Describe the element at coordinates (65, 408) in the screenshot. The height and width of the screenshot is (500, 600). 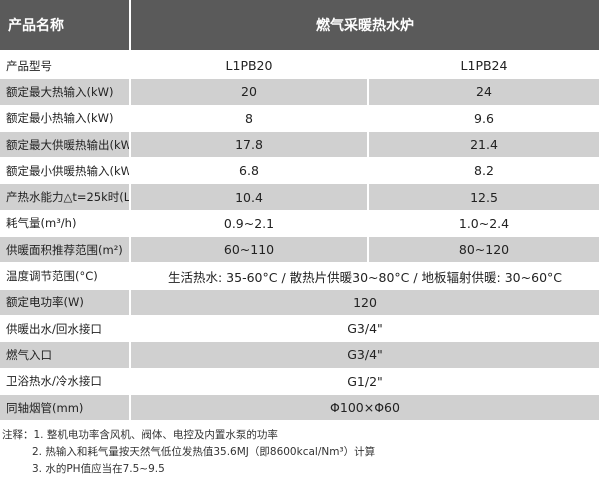
I see `label-cell: 同轴烟管(mm)` at that location.